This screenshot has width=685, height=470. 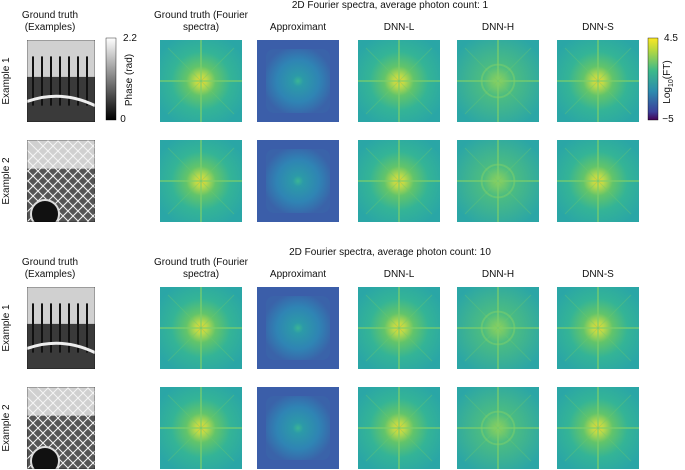 I want to click on colorbar-label: Phase (rad), so click(x=129, y=80).